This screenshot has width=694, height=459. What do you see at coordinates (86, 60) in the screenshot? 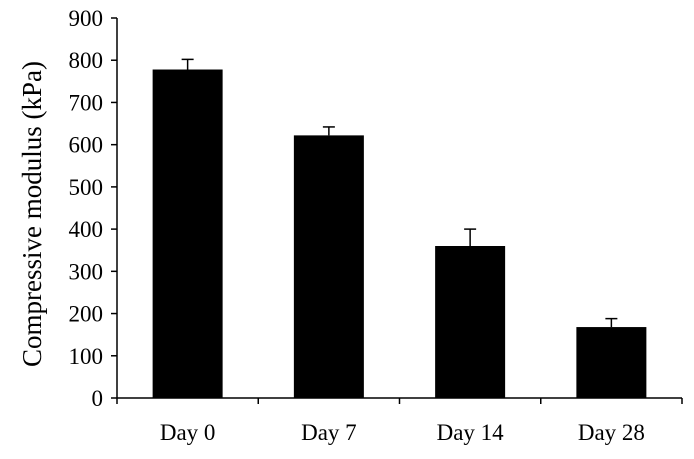
I see `y-tick-label: 800` at bounding box center [86, 60].